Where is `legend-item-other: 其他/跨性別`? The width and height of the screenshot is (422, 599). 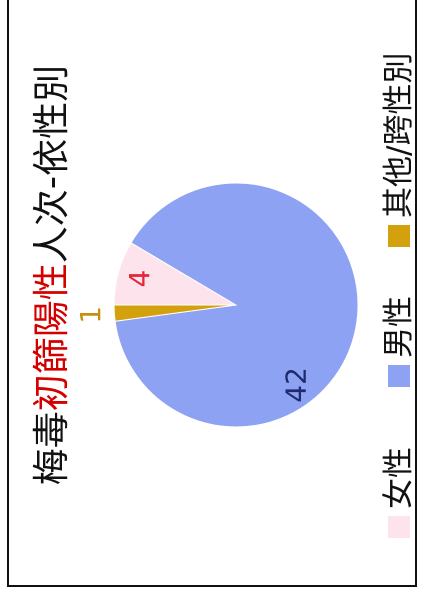 legend-item-other: 其他/跨性別 is located at coordinates (397, 150).